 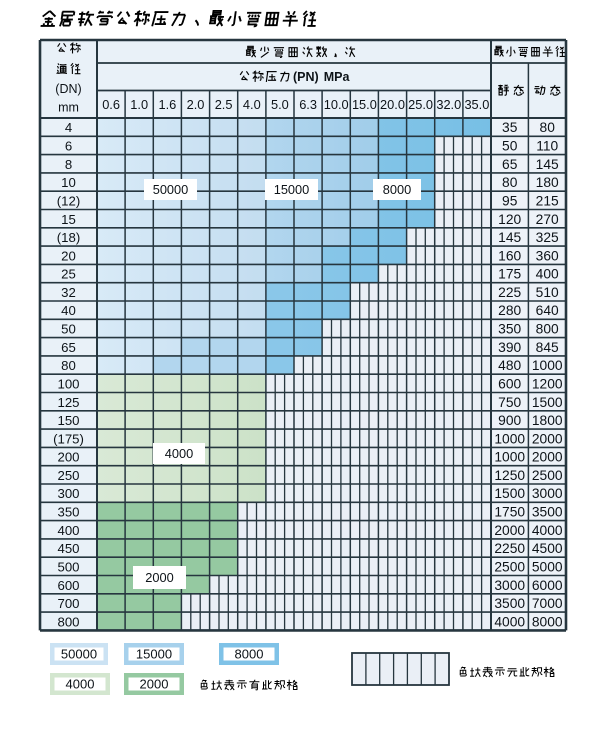 What do you see at coordinates (547, 420) in the screenshot?
I see `svg-text: 1800` at bounding box center [547, 420].